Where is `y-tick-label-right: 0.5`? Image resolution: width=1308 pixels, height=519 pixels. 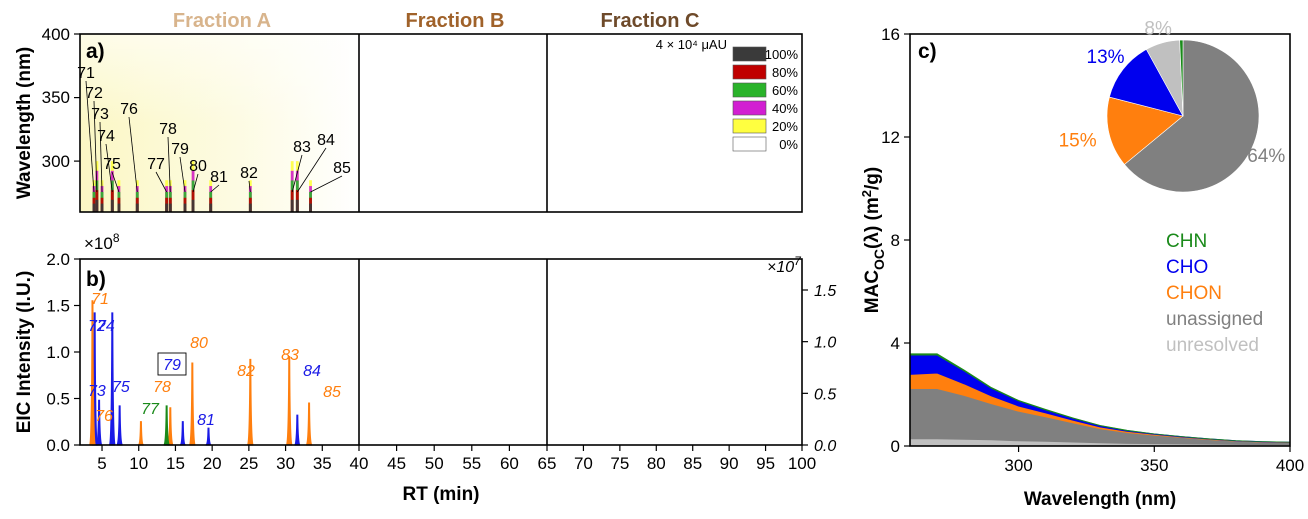
y-tick-label-right: 0.5 is located at coordinates (825, 394).